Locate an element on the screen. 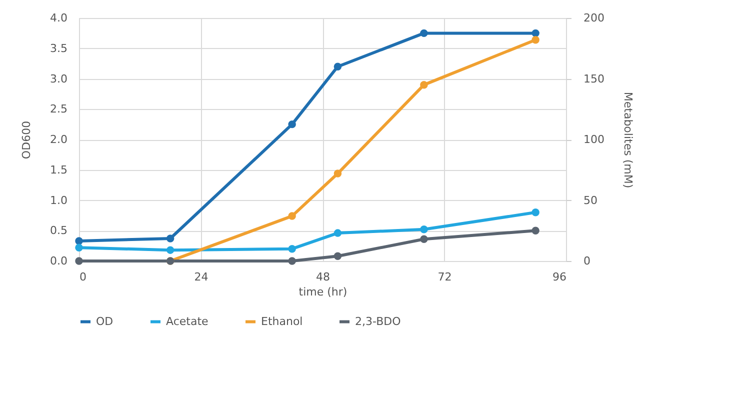 This screenshot has width=744, height=412. y-tick-label: 2.5 is located at coordinates (59, 109).